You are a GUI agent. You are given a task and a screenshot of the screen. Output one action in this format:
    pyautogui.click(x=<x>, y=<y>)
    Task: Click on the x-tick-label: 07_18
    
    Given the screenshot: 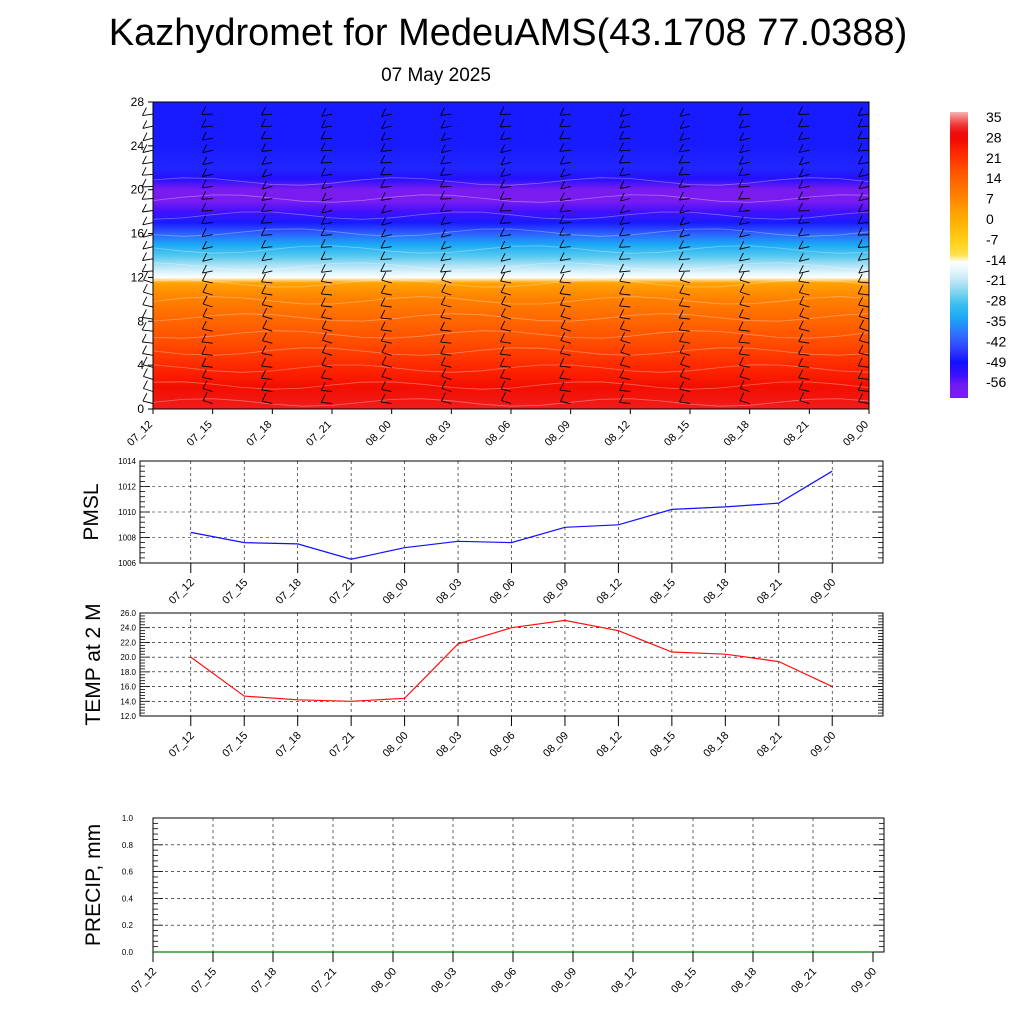 What is the action you would take?
    pyautogui.click(x=289, y=592)
    